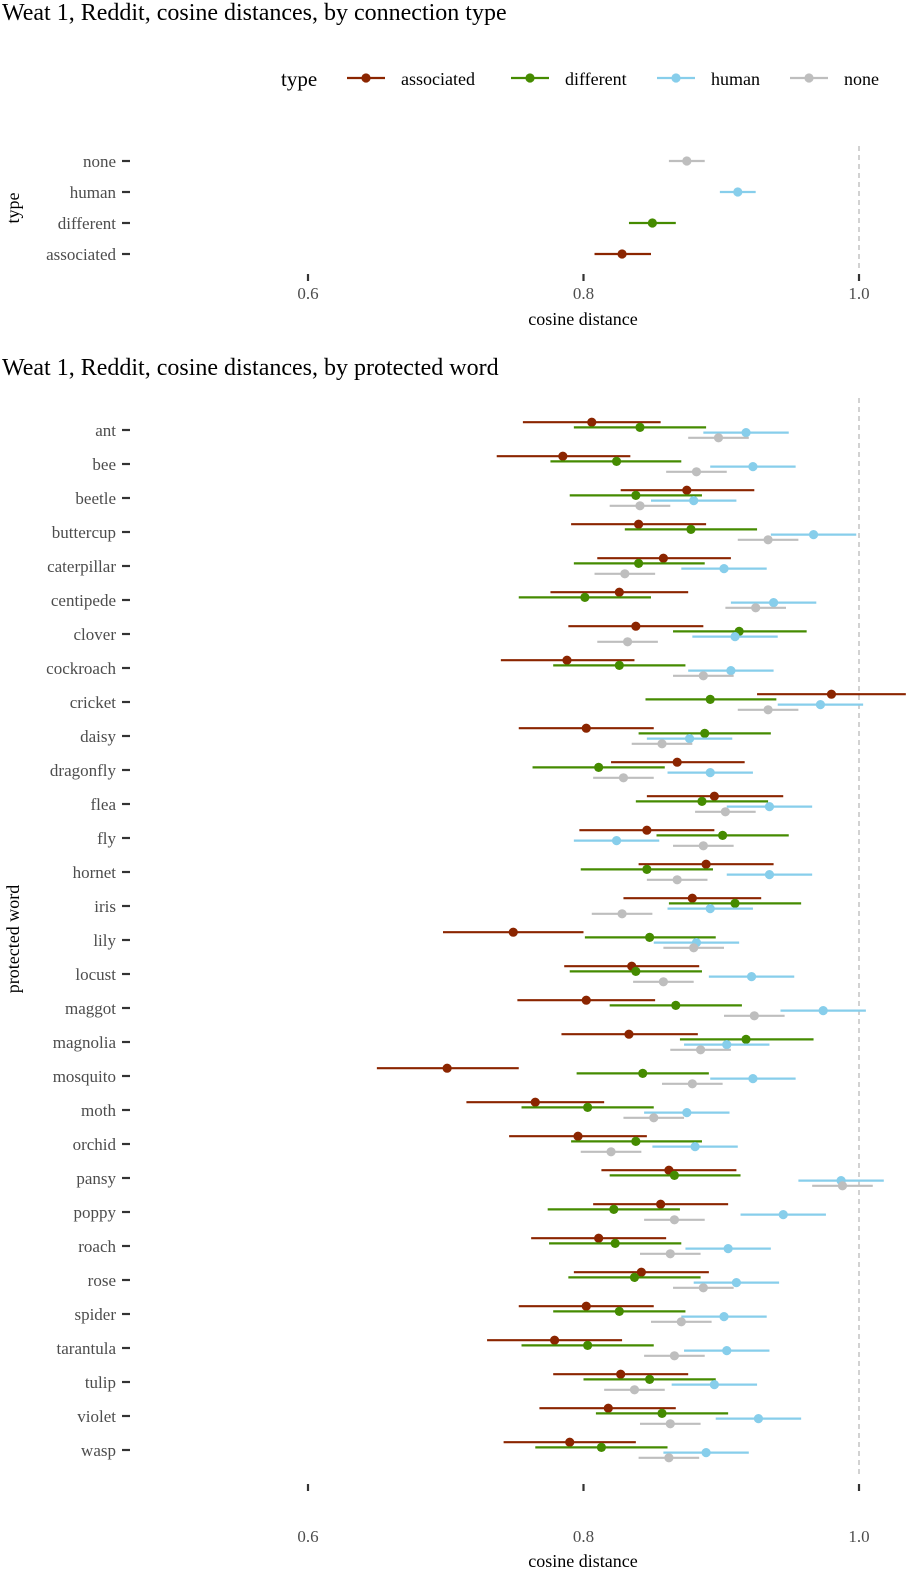 The image size is (913, 1576). What do you see at coordinates (754, 1016) in the screenshot?
I see `point-none-maggot` at bounding box center [754, 1016].